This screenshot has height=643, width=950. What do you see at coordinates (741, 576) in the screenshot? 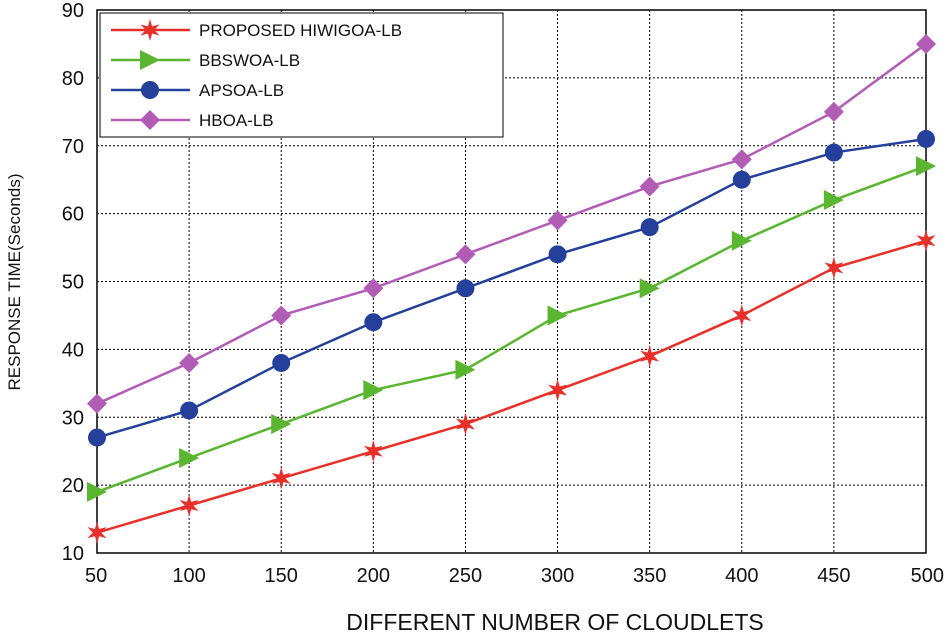
I see `x-tick-label: 400` at bounding box center [741, 576].